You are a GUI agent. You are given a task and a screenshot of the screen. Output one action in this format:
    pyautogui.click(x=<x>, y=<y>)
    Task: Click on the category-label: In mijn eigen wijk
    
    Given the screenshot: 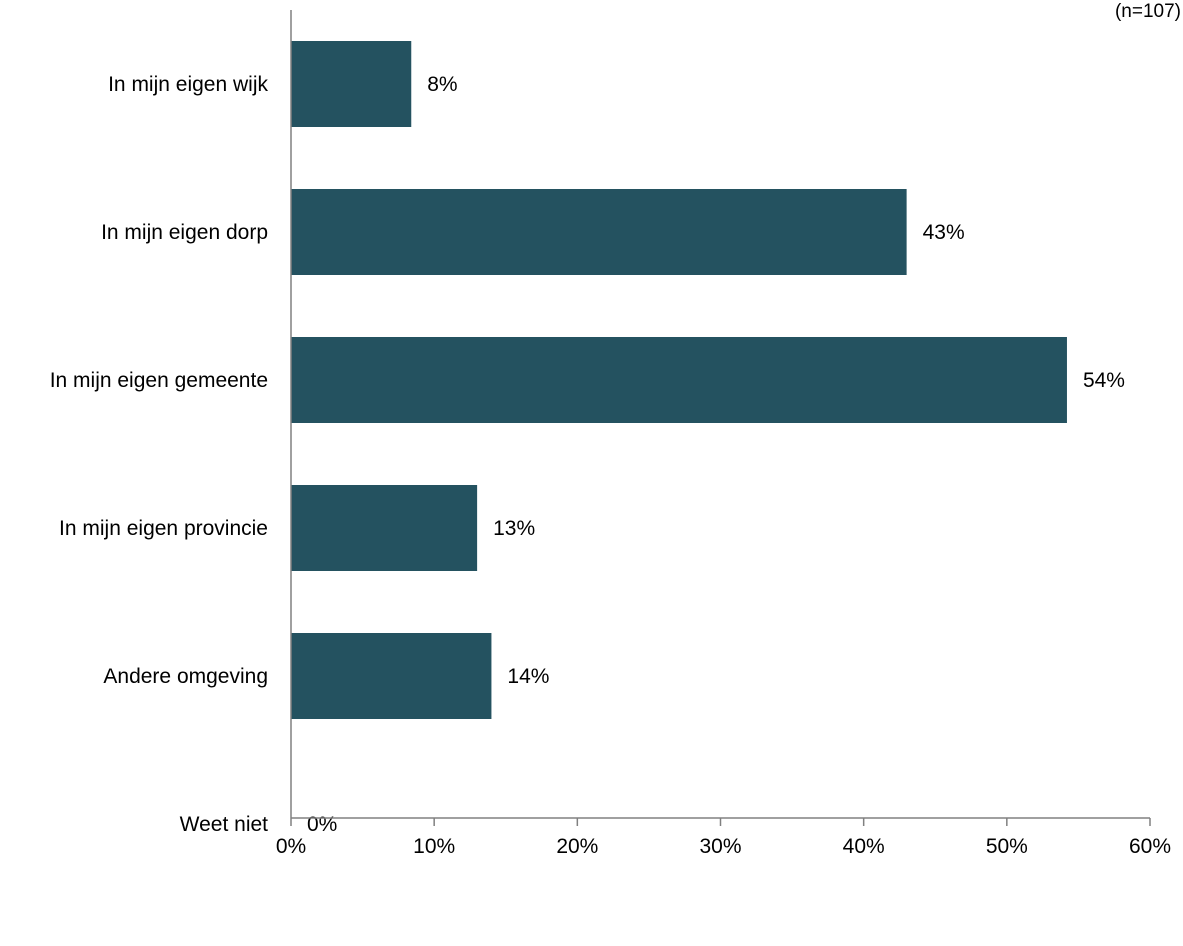 What is the action you would take?
    pyautogui.click(x=188, y=84)
    